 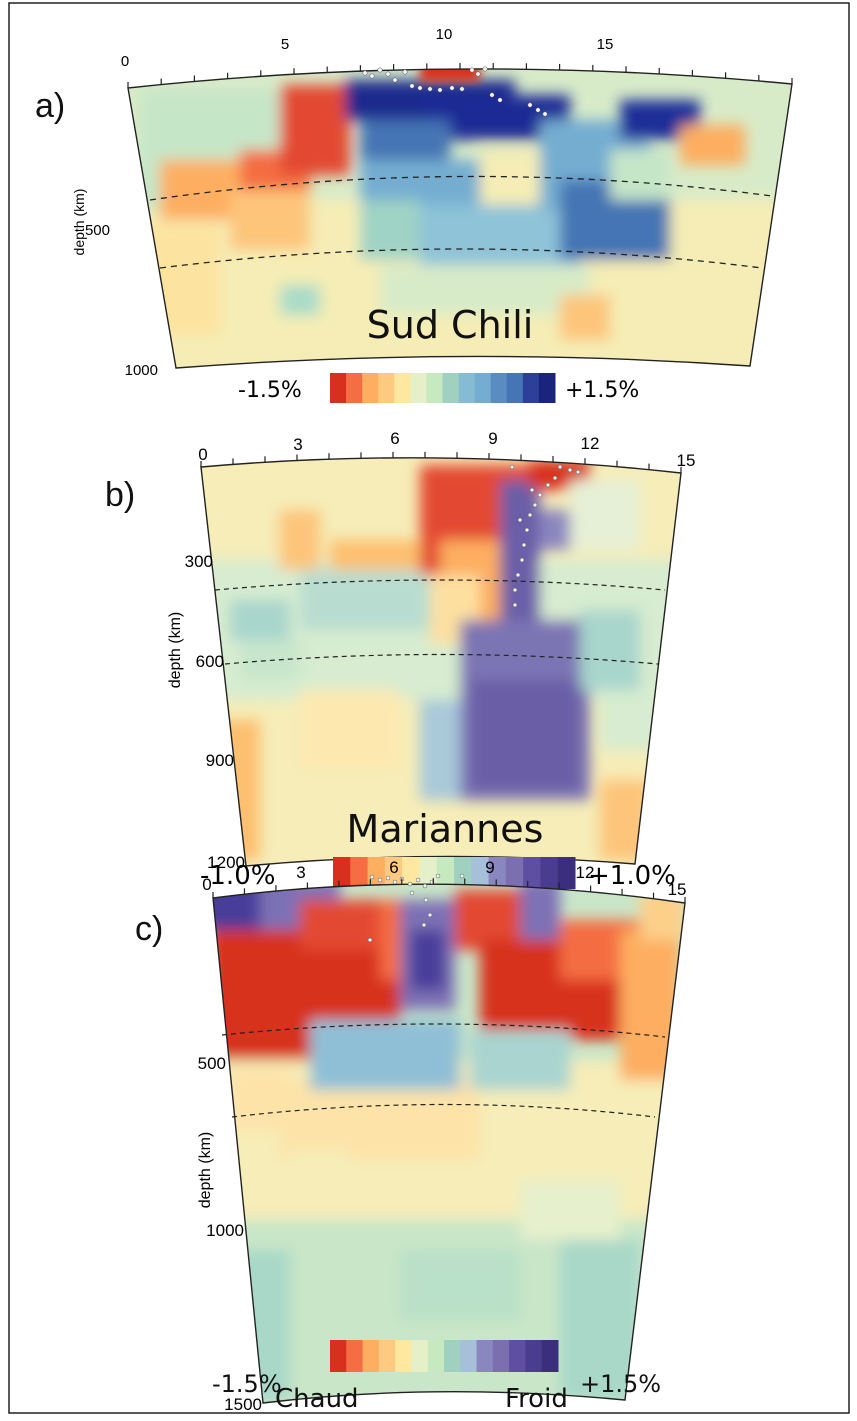 What do you see at coordinates (536, 1399) in the screenshot?
I see `colorbar-cold-label: Froid` at bounding box center [536, 1399].